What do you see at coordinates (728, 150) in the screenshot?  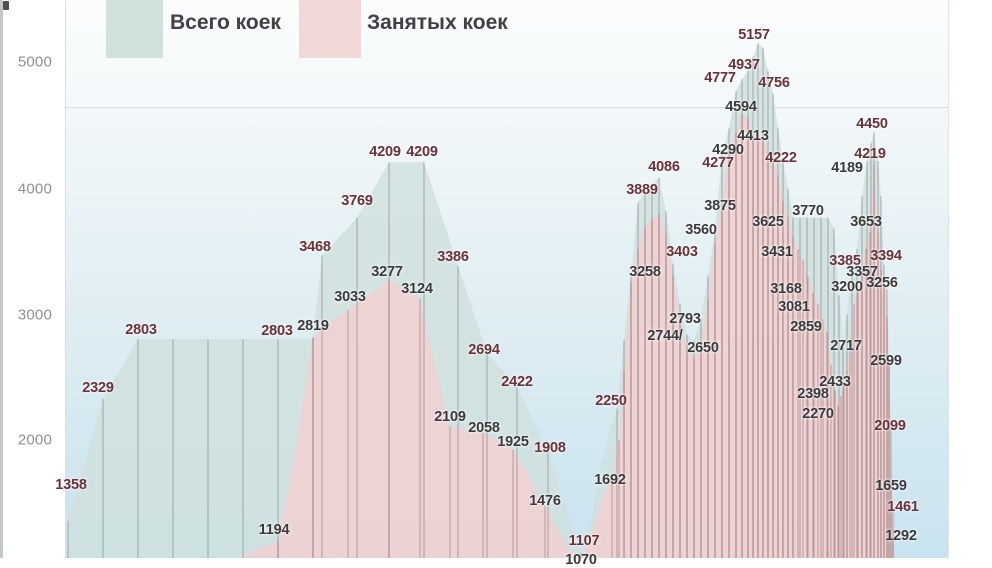 I see `data-label: 4290` at bounding box center [728, 150].